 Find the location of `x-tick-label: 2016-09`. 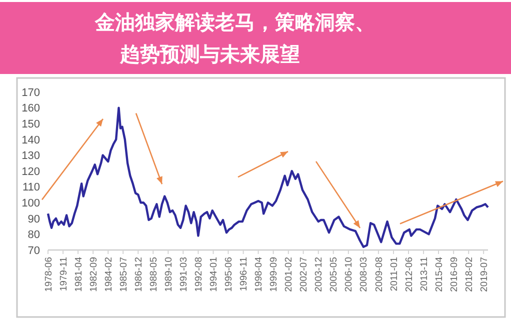

x-tick-label: 2016-09 is located at coordinates (454, 274).